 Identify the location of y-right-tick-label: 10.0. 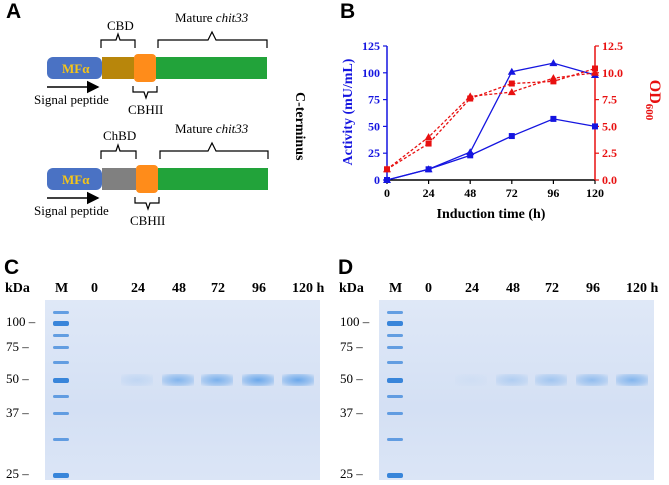
(612, 73).